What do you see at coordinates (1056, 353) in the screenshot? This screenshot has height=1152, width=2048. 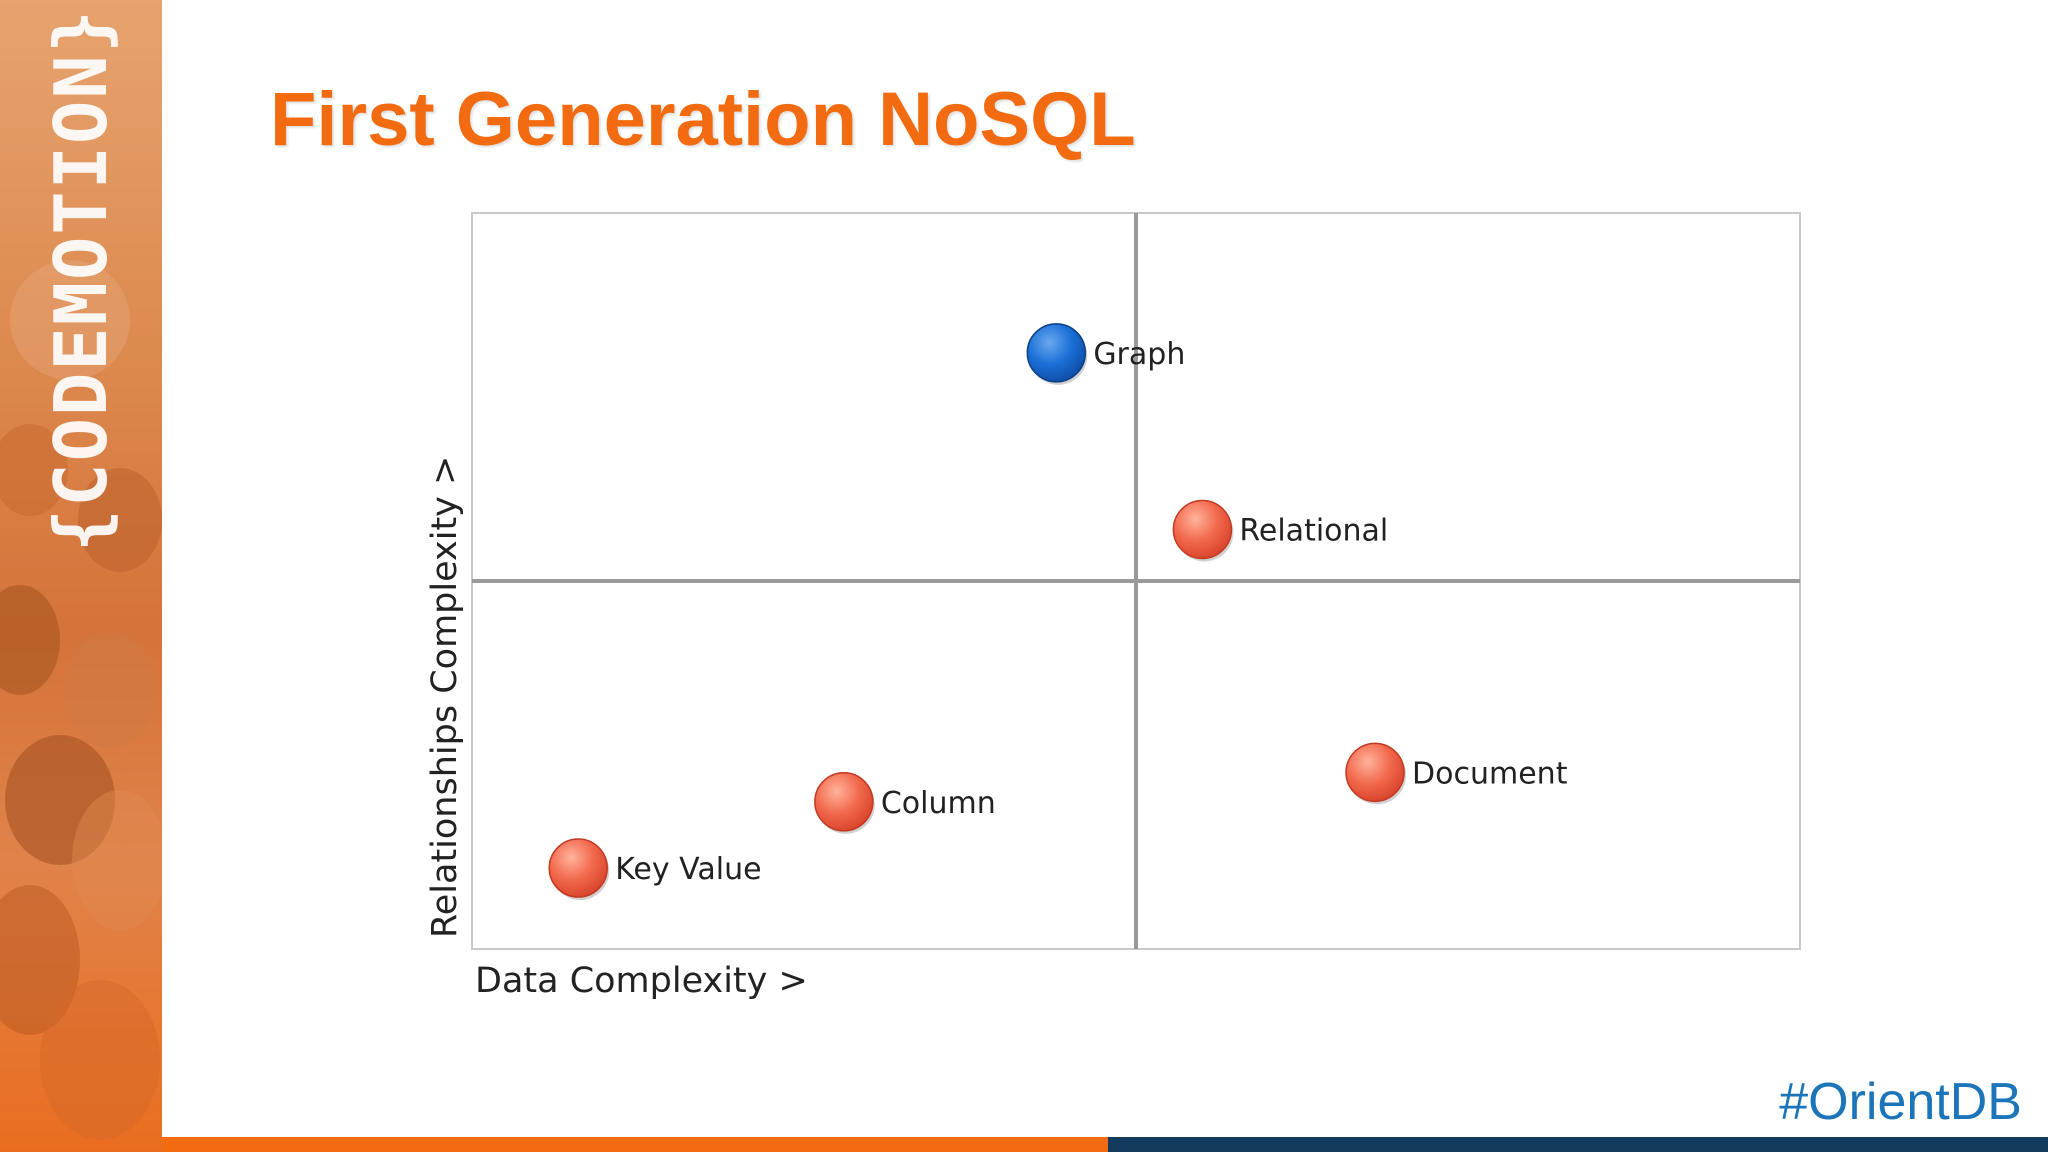 I see `point-graph` at bounding box center [1056, 353].